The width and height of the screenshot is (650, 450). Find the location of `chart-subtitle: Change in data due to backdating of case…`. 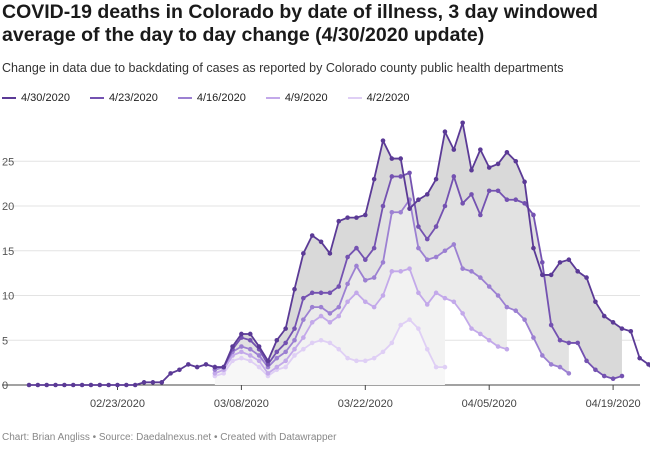

chart-subtitle: Change in data due to backdating of case… is located at coordinates (283, 68).